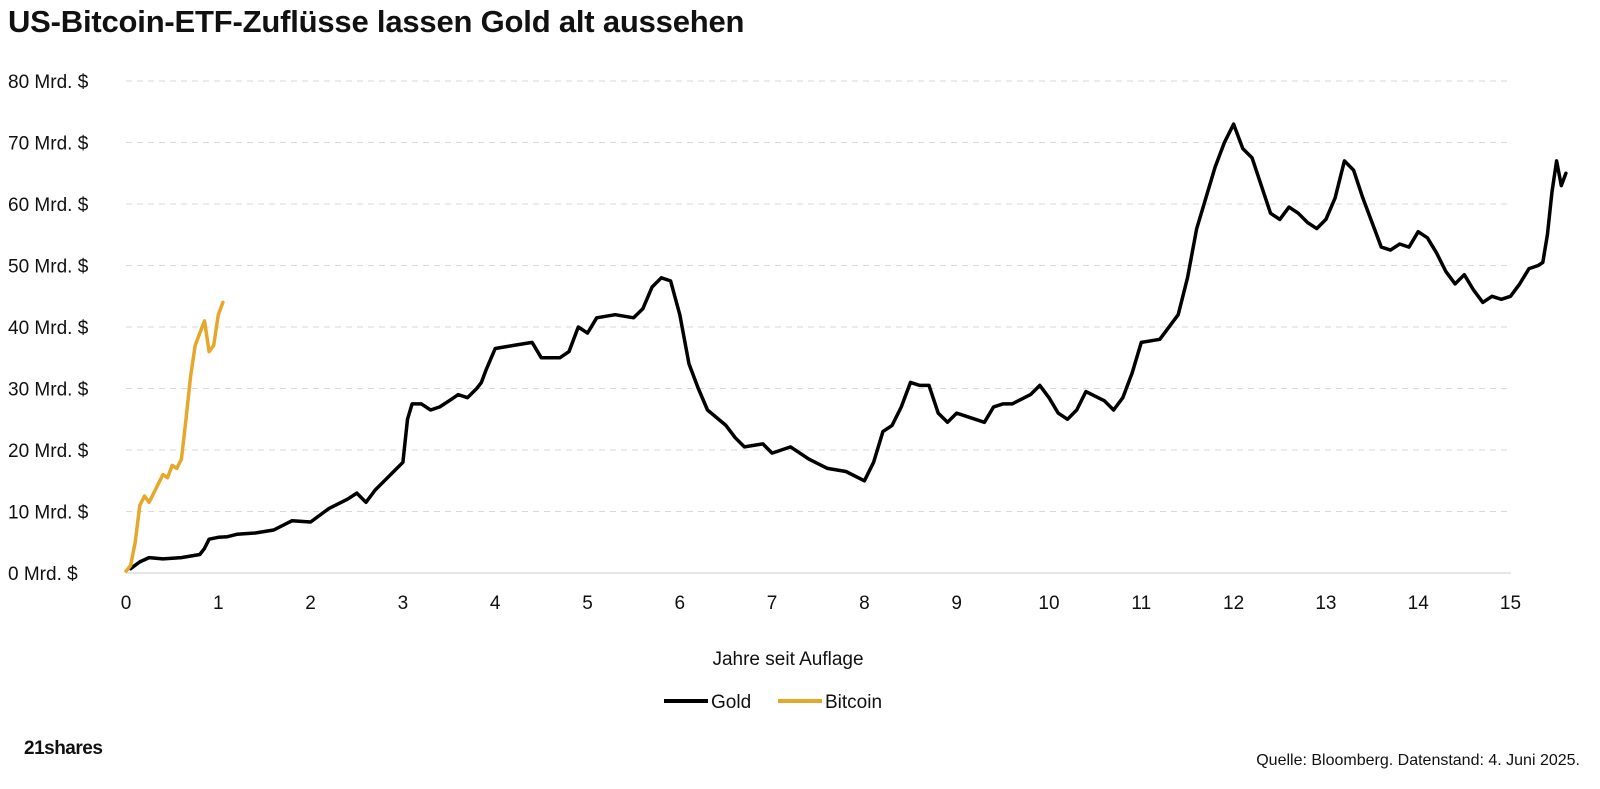 Image resolution: width=1600 pixels, height=789 pixels. I want to click on legend-label-gold: Gold, so click(731, 702).